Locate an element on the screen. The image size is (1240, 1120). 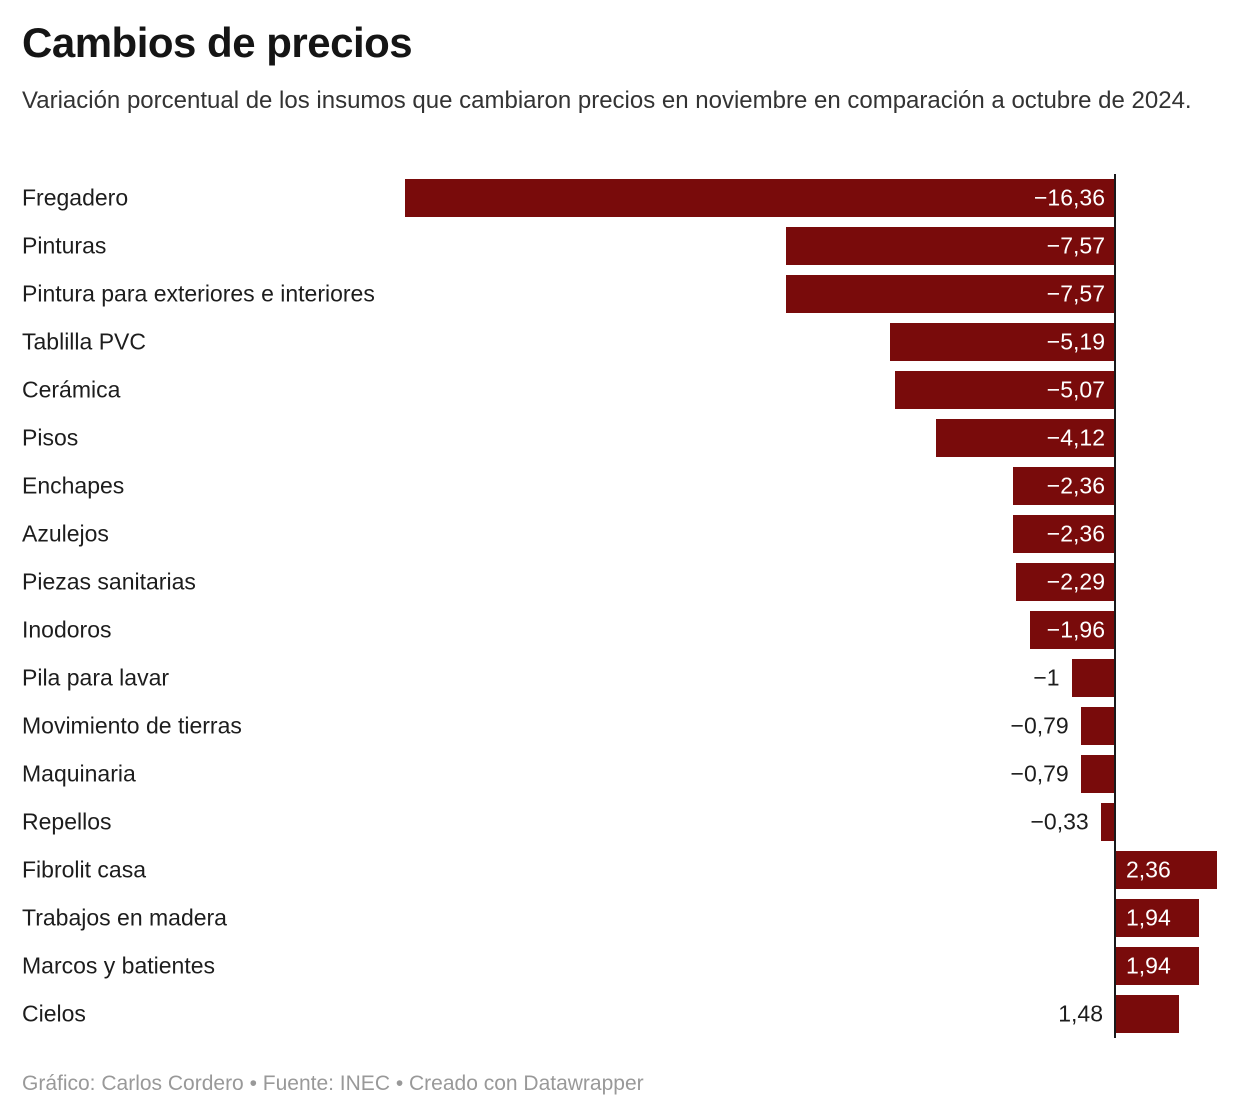
category-label: Movimiento de tierras is located at coordinates (132, 725).